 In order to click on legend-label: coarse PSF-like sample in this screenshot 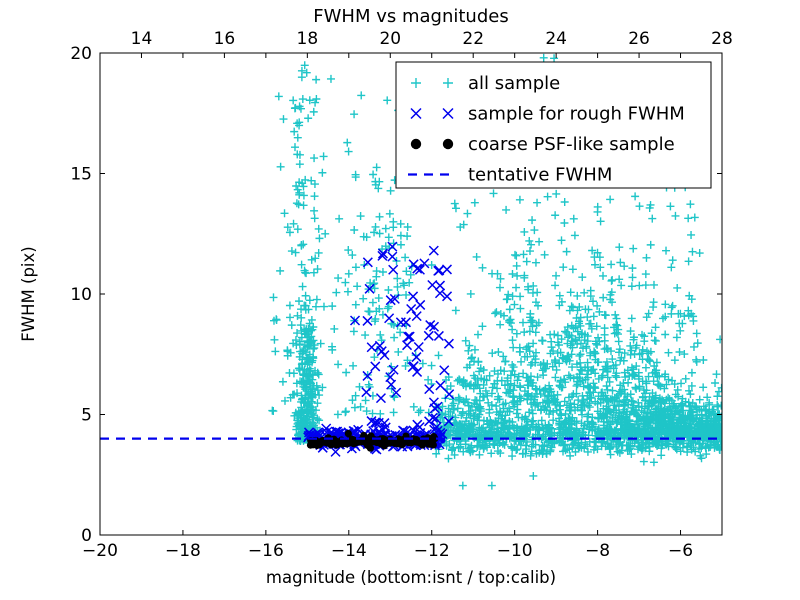, I will do `click(571, 144)`.